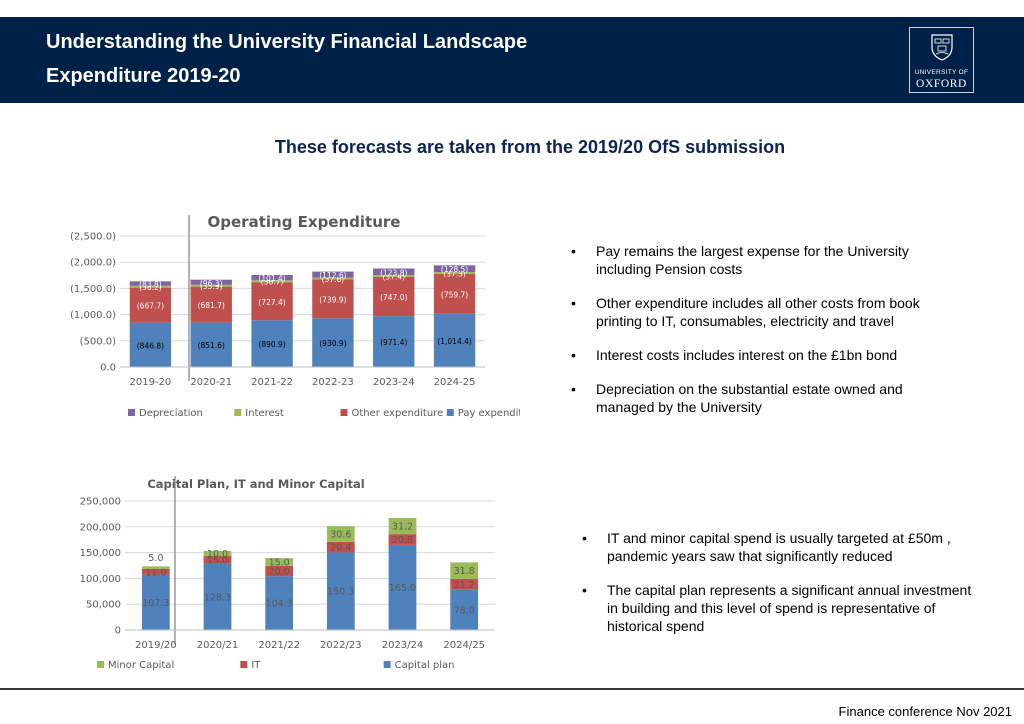 The image size is (1024, 724). What do you see at coordinates (279, 572) in the screenshot?
I see `data-label: 20.0` at bounding box center [279, 572].